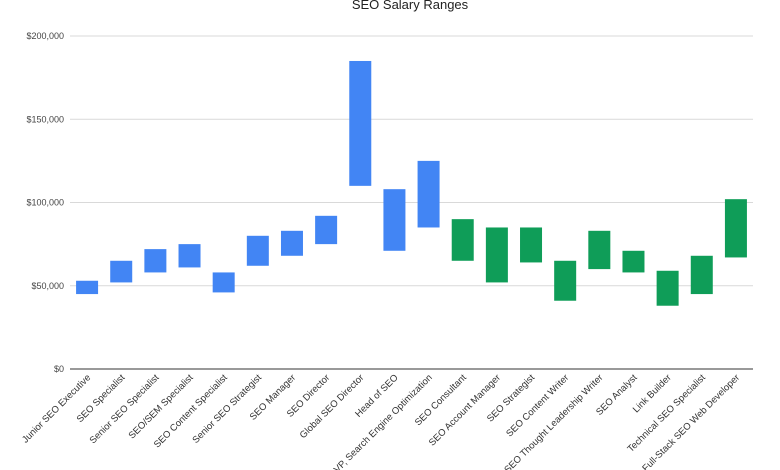 The width and height of the screenshot is (780, 470). I want to click on x-tick-label: Global SEO Director, so click(332, 406).